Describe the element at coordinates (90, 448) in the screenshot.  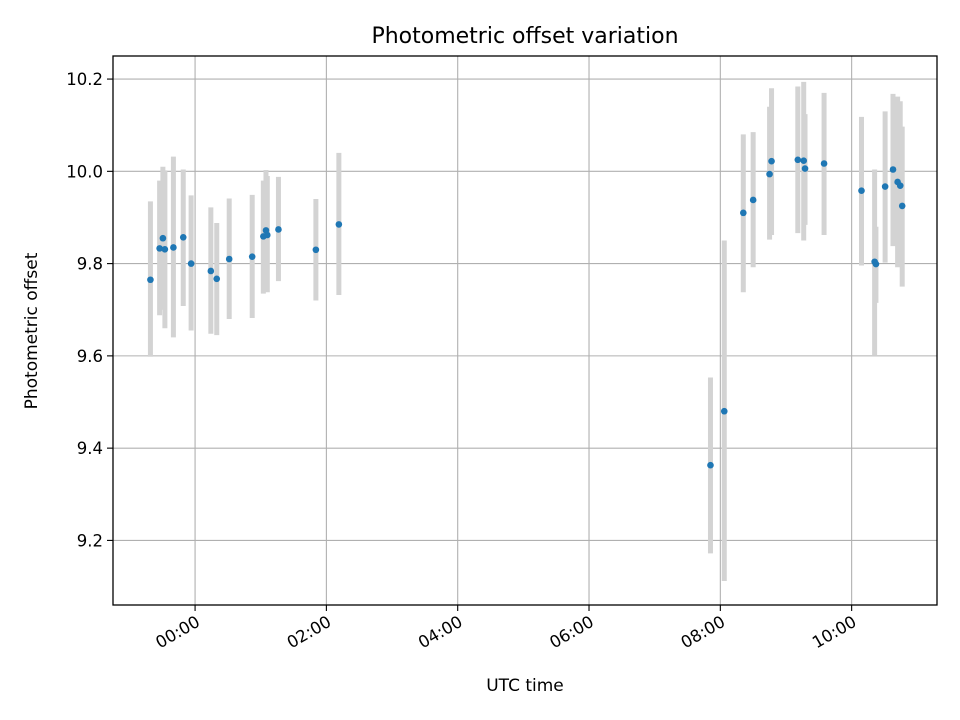
I see `y-tick-label: 9.4` at that location.